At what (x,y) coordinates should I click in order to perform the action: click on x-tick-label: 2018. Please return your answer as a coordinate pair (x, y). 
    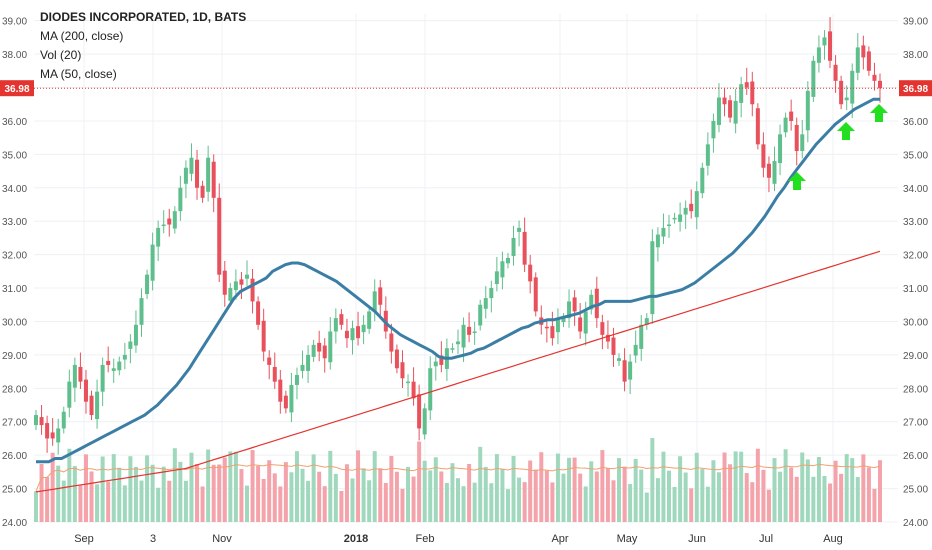
    Looking at the image, I should click on (356, 539).